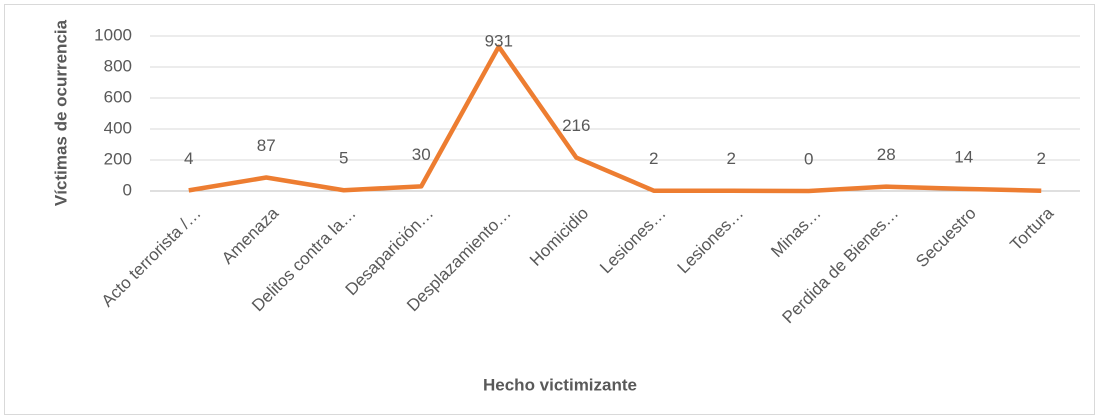  Describe the element at coordinates (963, 156) in the screenshot. I see `data-label: 14` at that location.